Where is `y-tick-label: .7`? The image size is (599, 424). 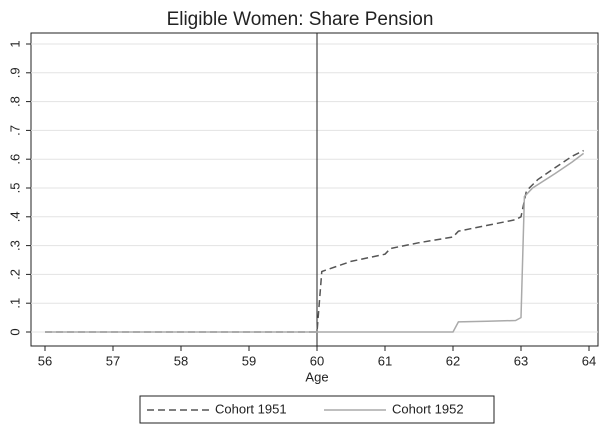 y-tick-label: .7 is located at coordinates (14, 130).